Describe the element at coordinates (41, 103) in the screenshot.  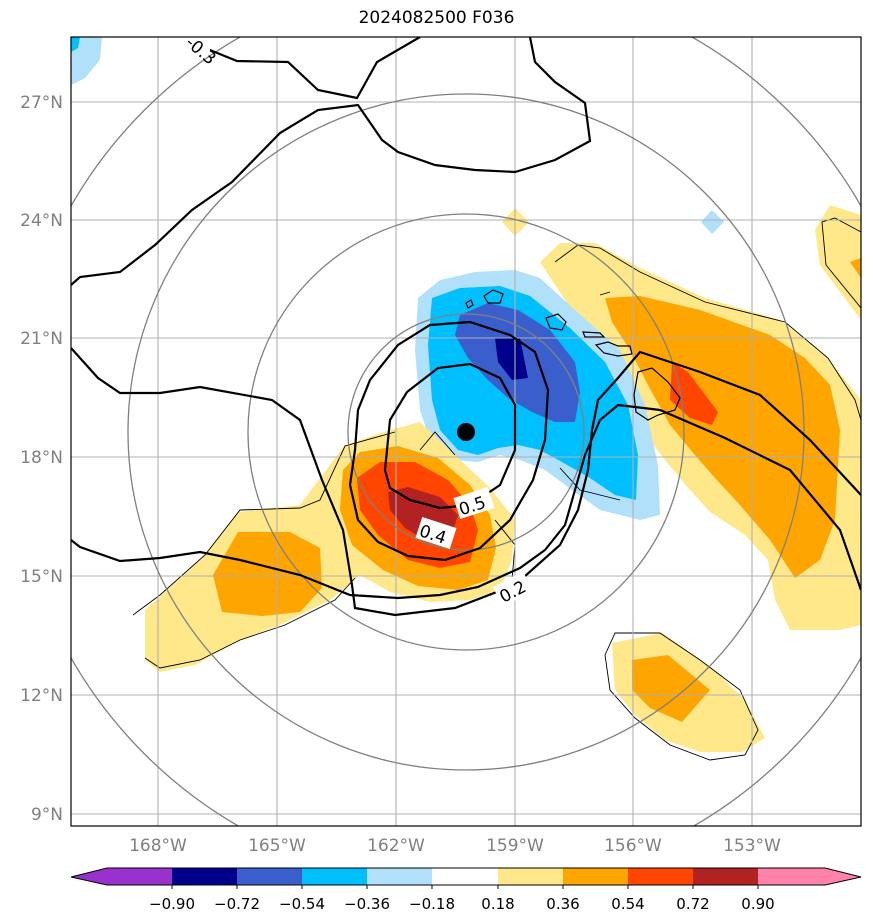
I see `lat-label-27n: 27°N` at that location.